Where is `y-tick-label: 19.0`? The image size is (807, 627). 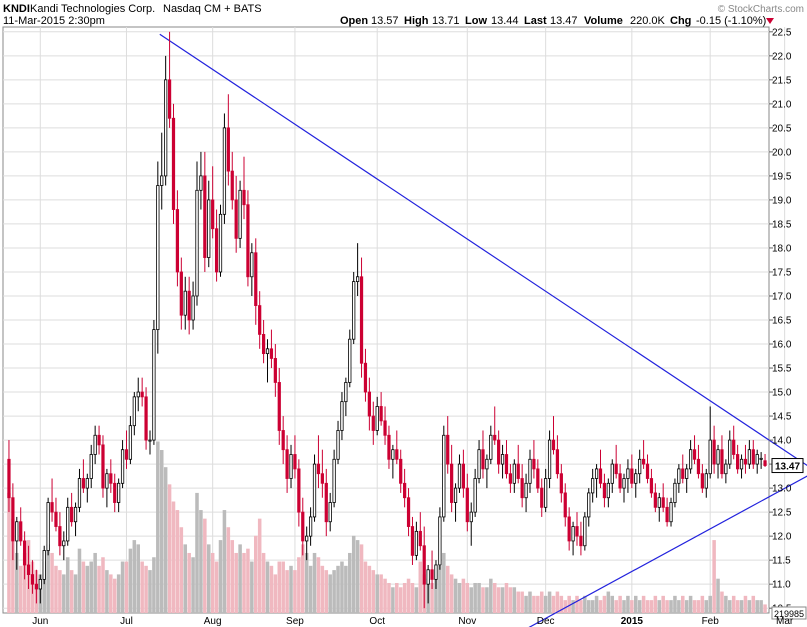 y-tick-label: 19.0 is located at coordinates (782, 200).